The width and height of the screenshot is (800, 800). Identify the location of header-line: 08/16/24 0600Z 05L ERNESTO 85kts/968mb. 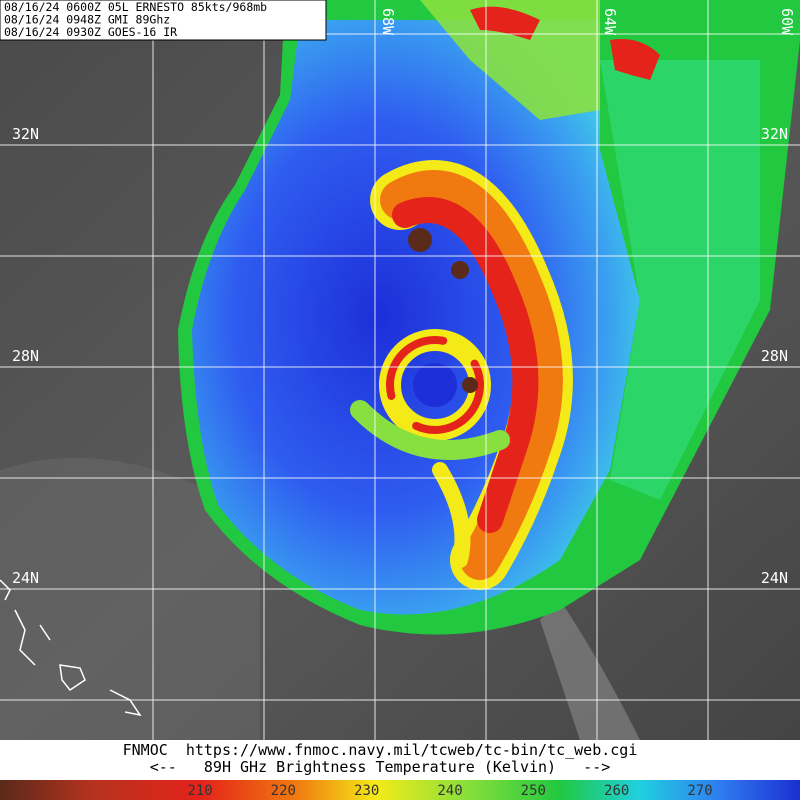
(135, 7).